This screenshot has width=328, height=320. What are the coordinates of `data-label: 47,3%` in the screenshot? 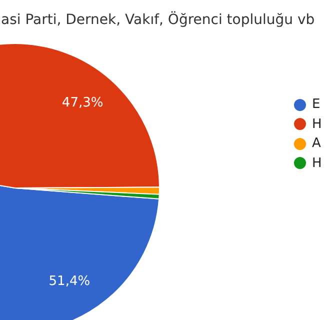 It's located at (83, 103).